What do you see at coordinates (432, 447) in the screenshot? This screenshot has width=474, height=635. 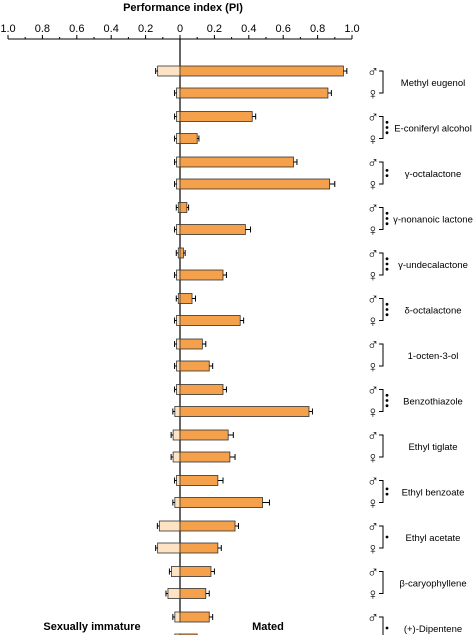 I see `category-label: Ethyl tiglate` at bounding box center [432, 447].